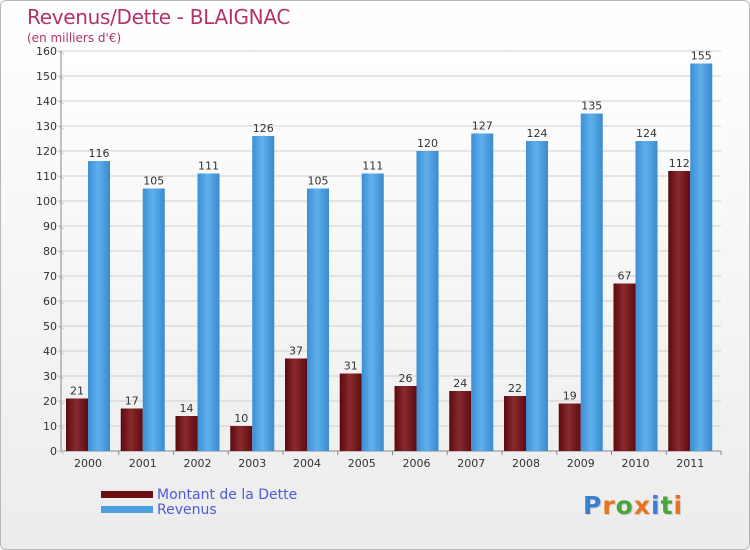 The height and width of the screenshot is (550, 750). I want to click on data-label-dette: 14, so click(187, 408).